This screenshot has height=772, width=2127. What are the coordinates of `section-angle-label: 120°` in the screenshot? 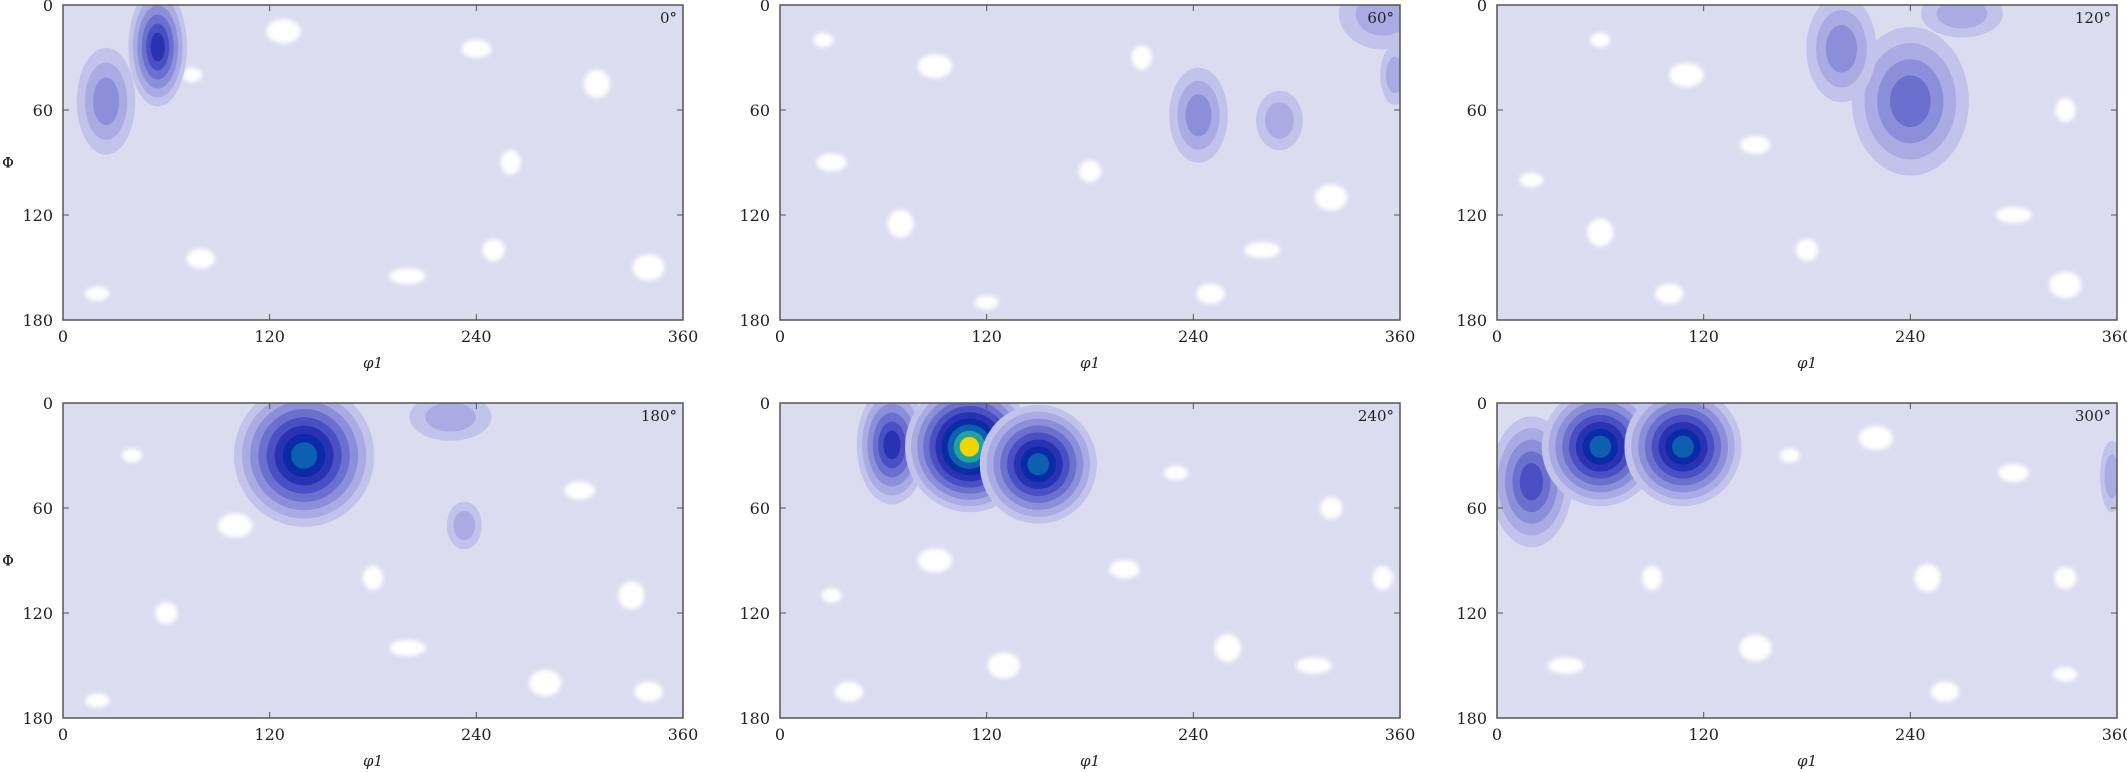 It's located at (2093, 18).